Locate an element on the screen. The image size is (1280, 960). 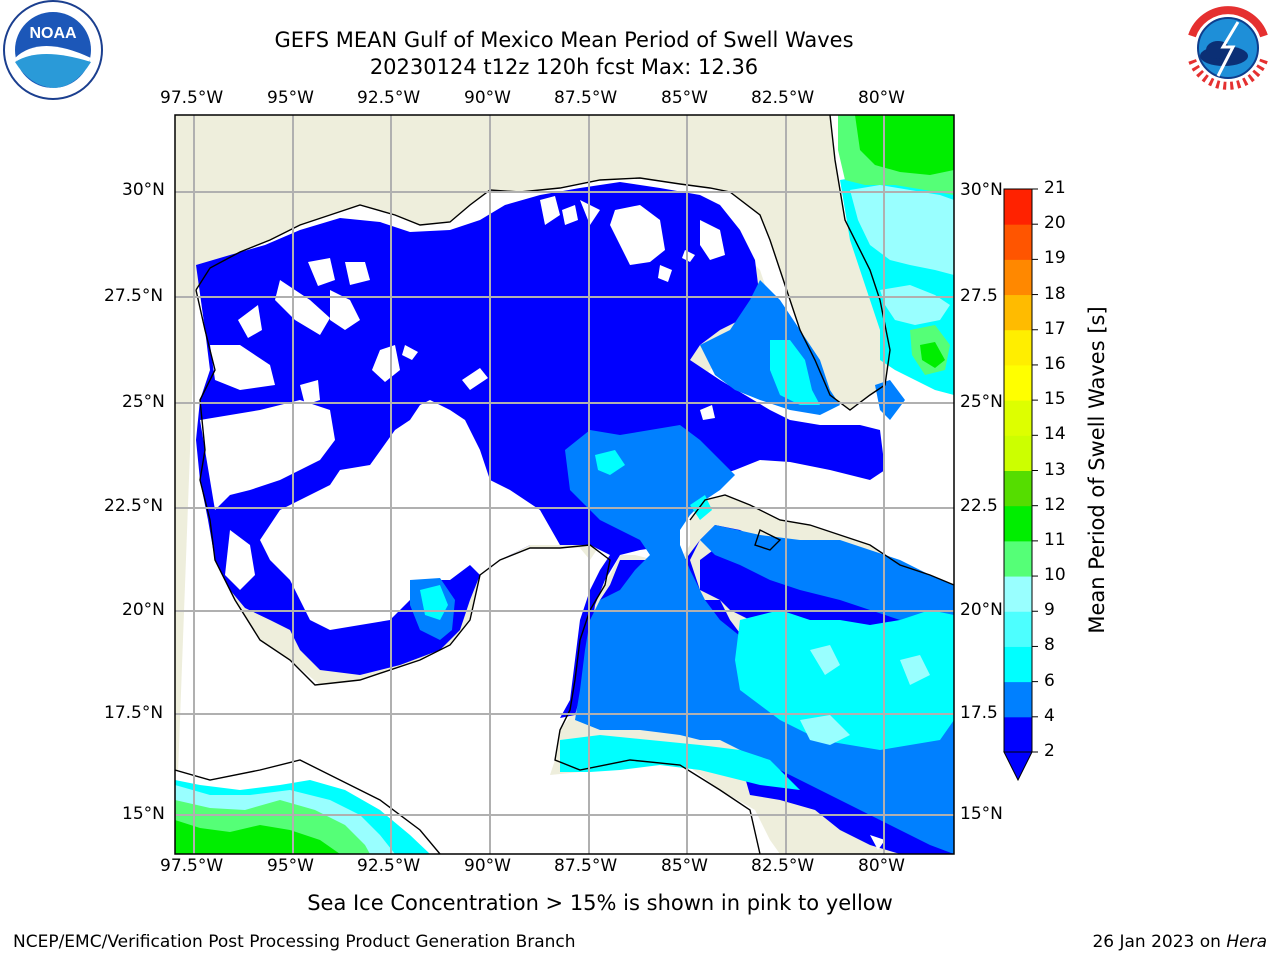
lat-tick-left: 22.5°N is located at coordinates (134, 506).